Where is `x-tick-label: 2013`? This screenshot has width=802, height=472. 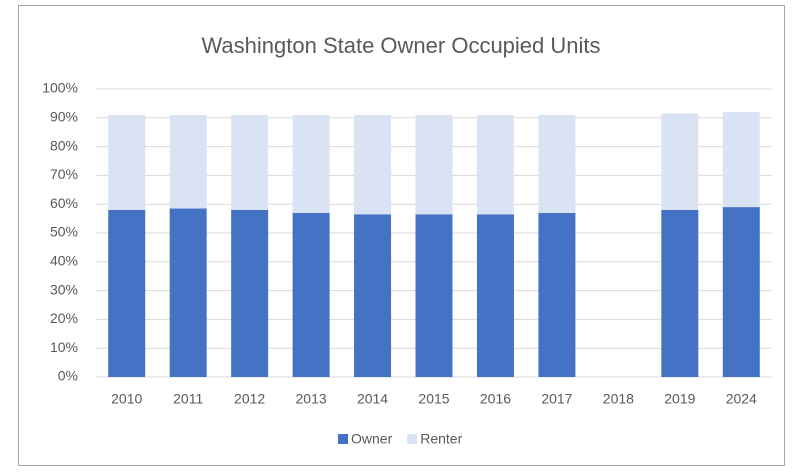 x-tick-label: 2013 is located at coordinates (311, 399).